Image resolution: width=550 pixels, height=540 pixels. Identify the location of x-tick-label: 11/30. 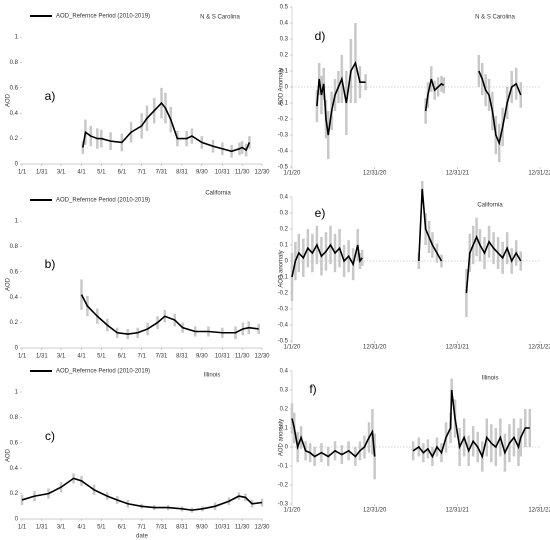
(242, 528).